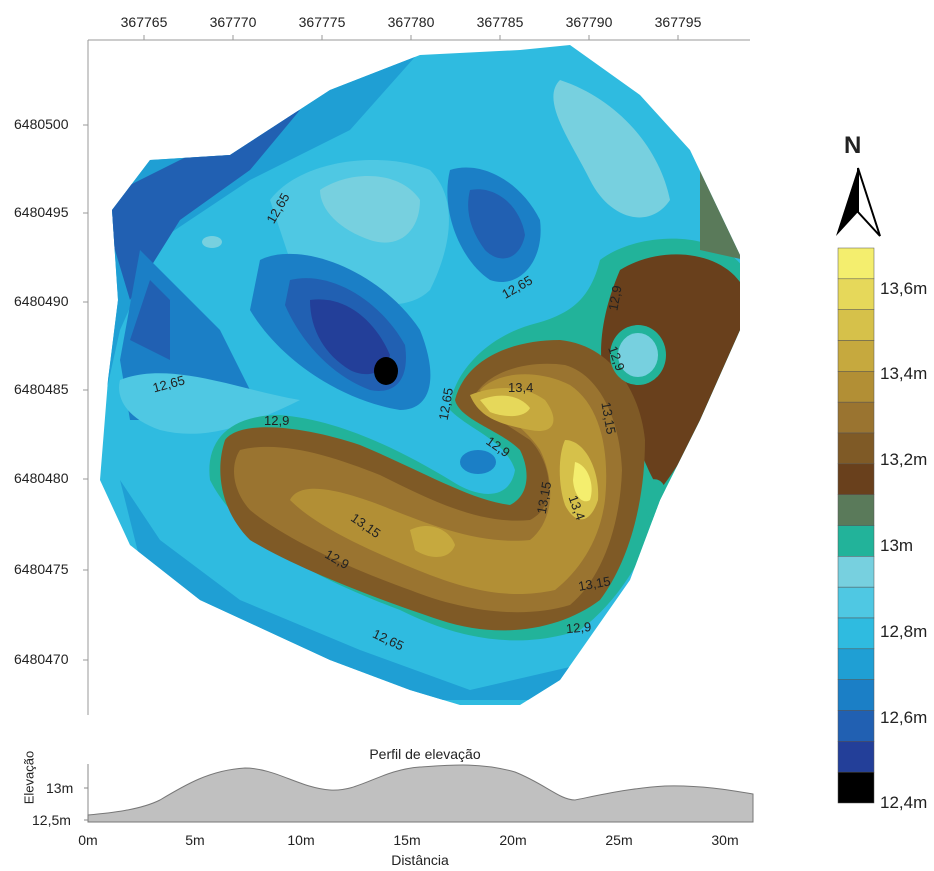  Describe the element at coordinates (29, 777) in the screenshot. I see `profile-y-label: Elevação` at that location.